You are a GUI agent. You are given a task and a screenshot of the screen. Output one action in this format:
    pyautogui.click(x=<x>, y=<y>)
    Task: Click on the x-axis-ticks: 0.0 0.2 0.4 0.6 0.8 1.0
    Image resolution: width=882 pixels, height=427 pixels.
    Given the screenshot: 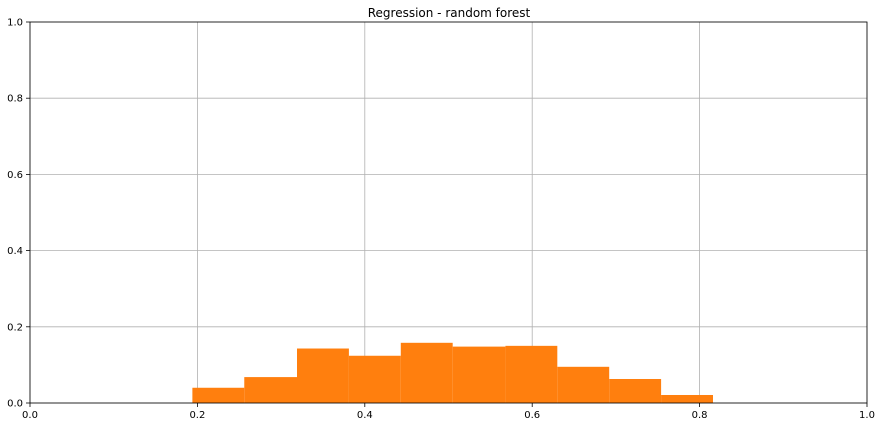 What is the action you would take?
    pyautogui.click(x=448, y=412)
    